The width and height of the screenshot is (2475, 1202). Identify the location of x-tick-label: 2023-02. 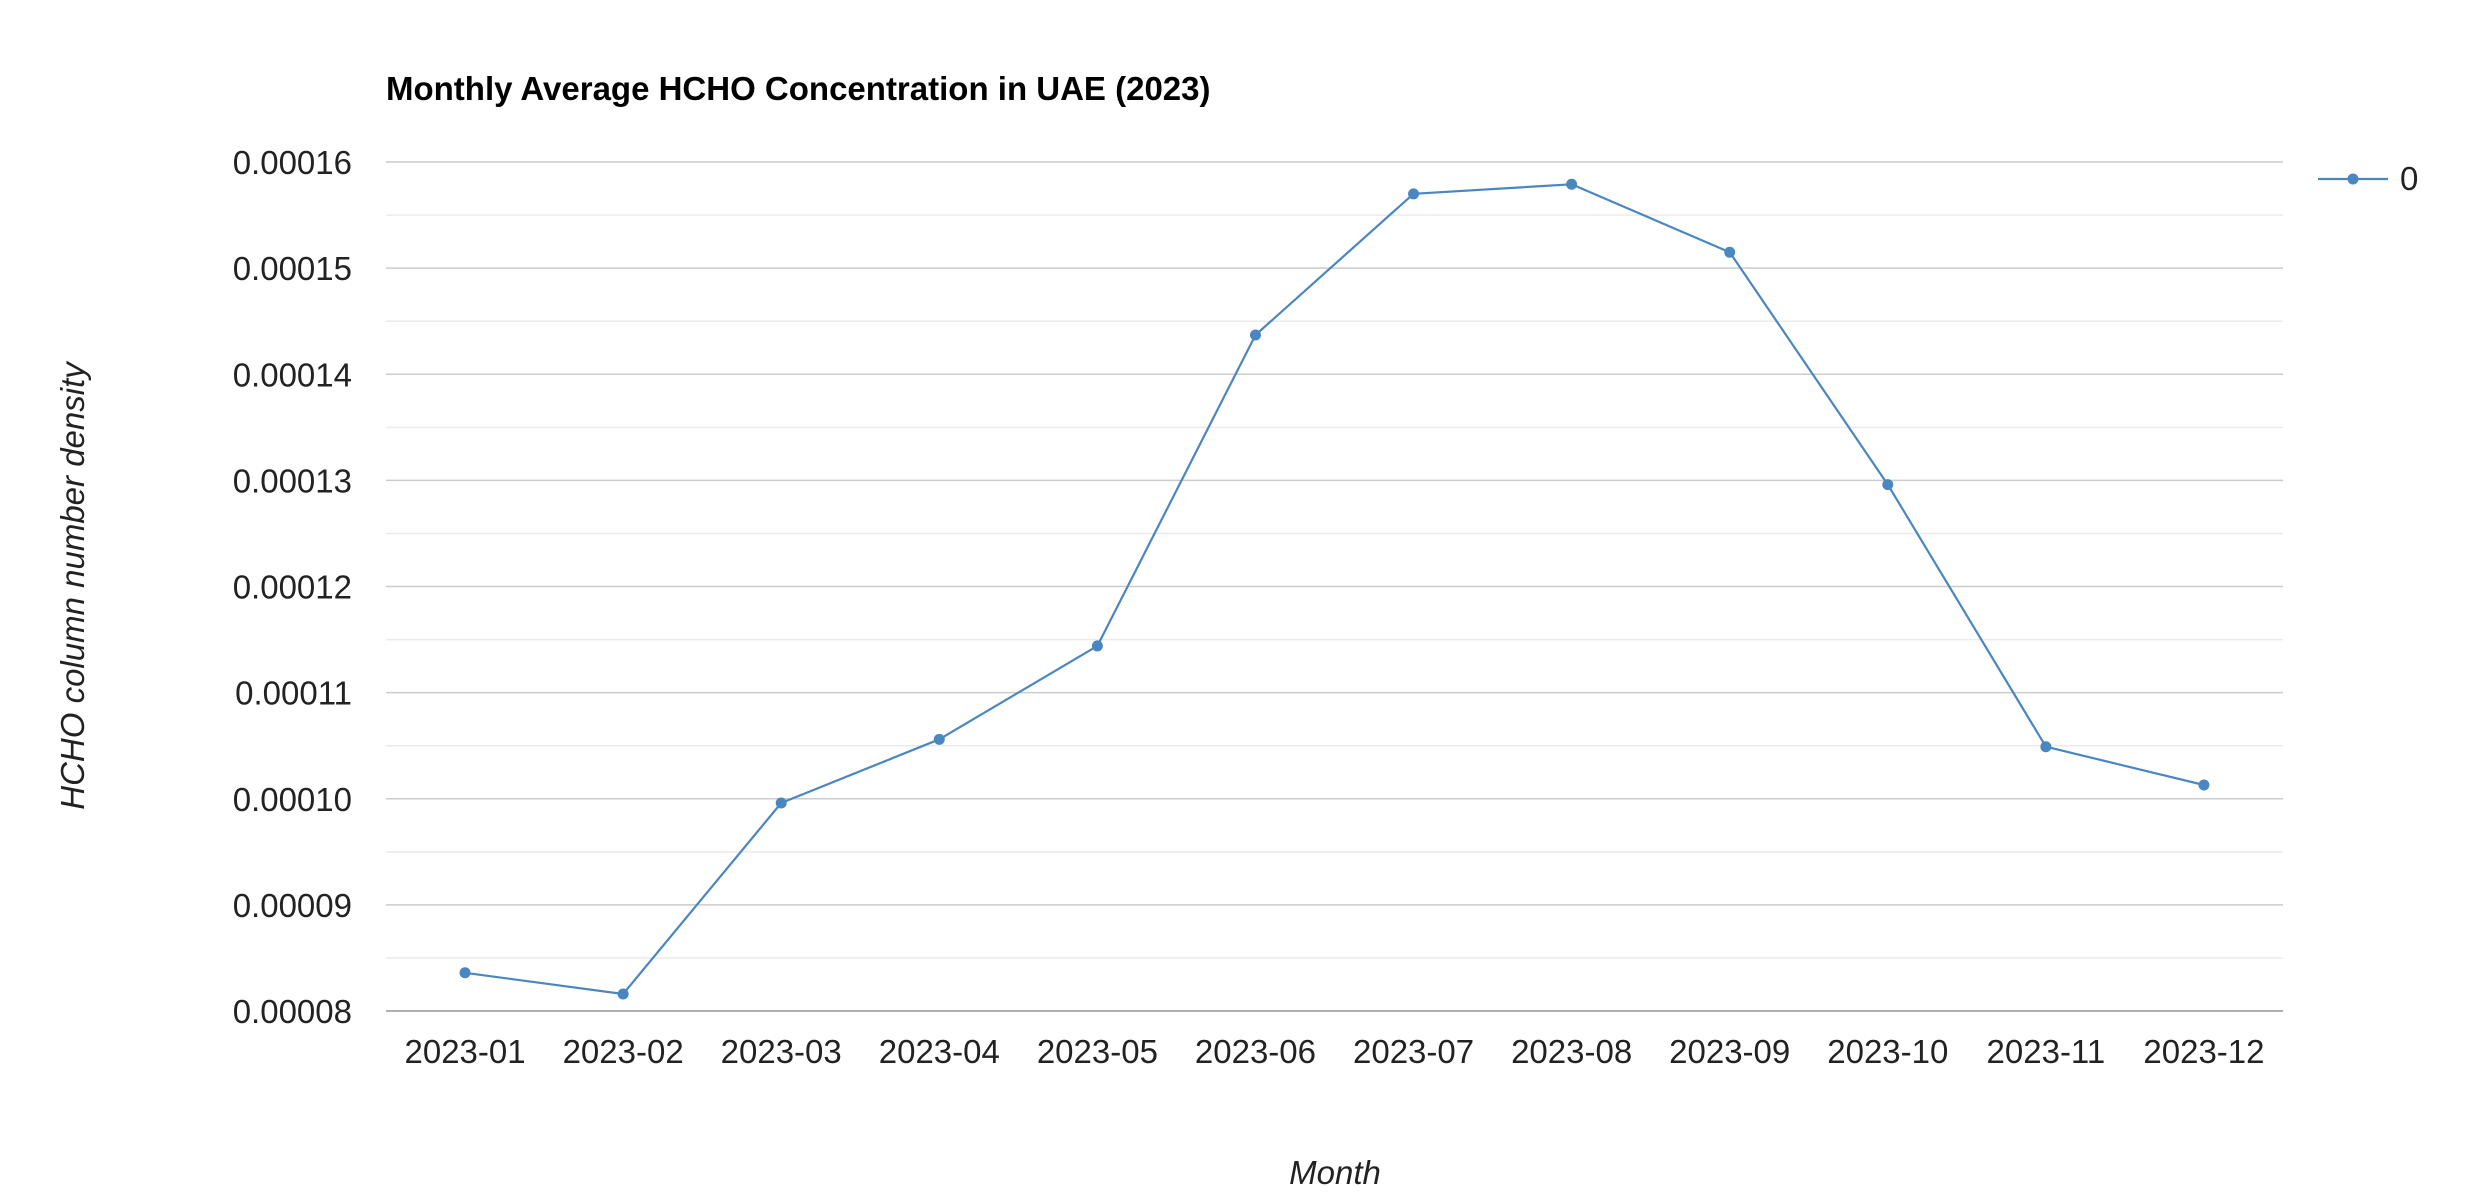
(623, 1051).